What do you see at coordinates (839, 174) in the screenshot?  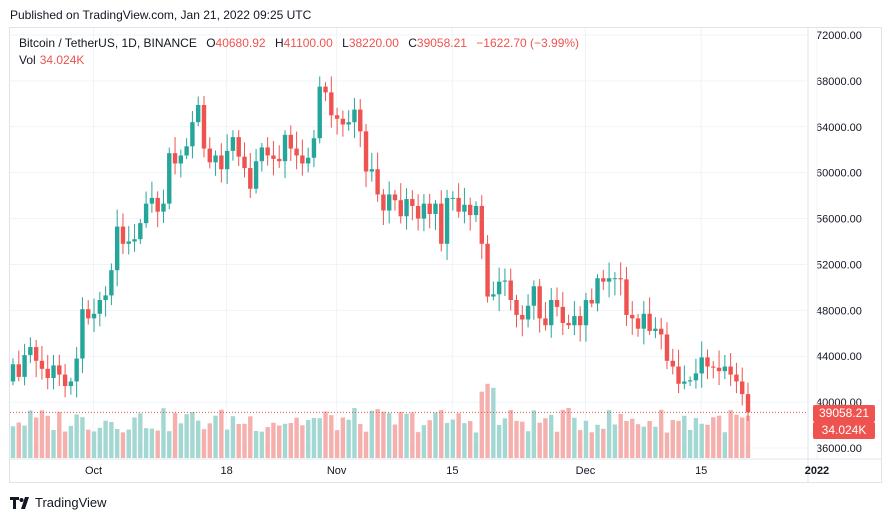 I see `y-tick-label: 60000.00` at bounding box center [839, 174].